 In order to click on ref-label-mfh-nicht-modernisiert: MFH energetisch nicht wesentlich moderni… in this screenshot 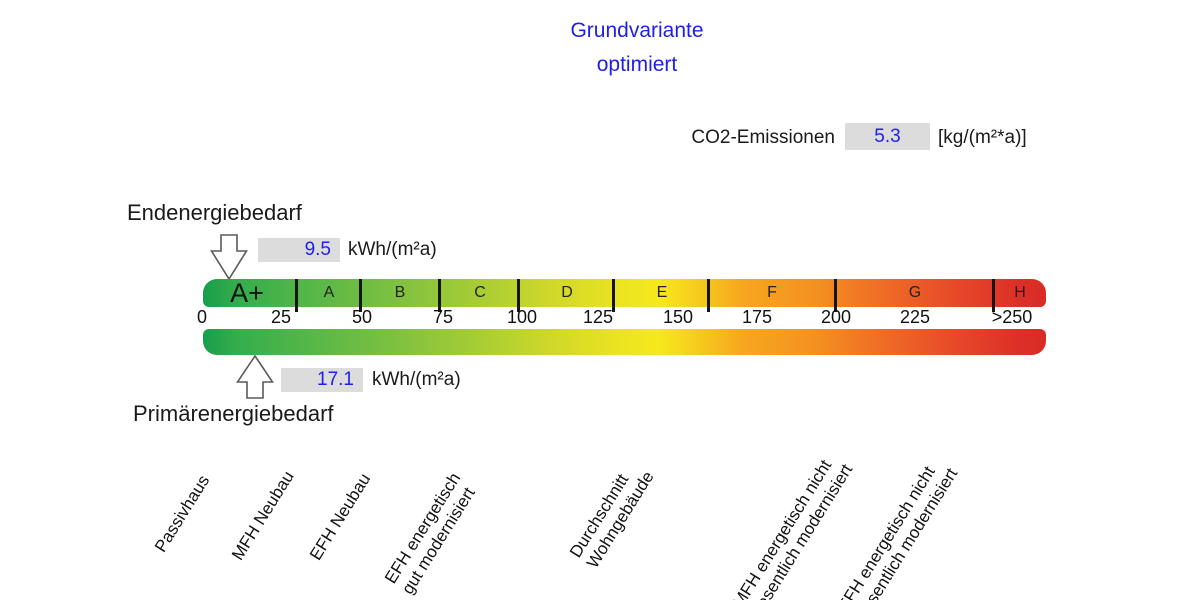, I will do `click(793, 525)`.